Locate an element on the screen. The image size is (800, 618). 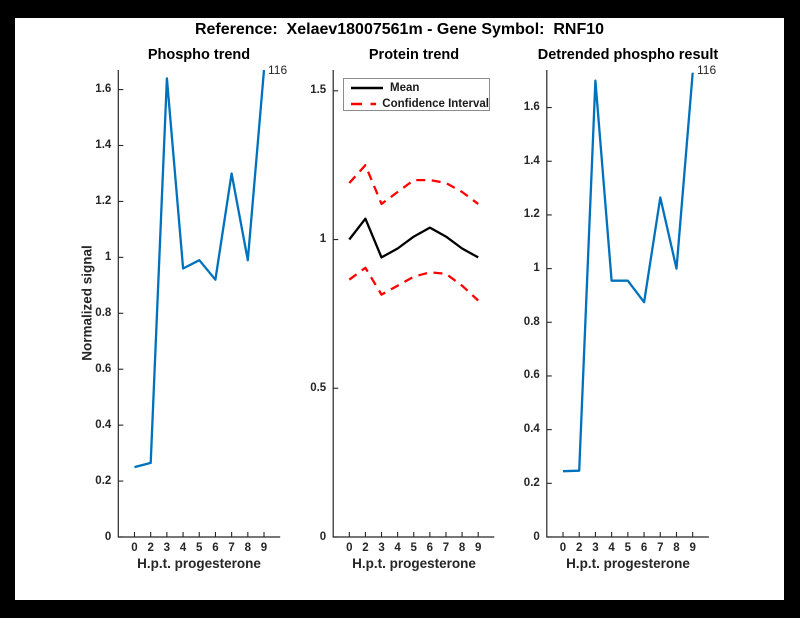
legend-row-ci: Confidence Interval is located at coordinates (416, 103).